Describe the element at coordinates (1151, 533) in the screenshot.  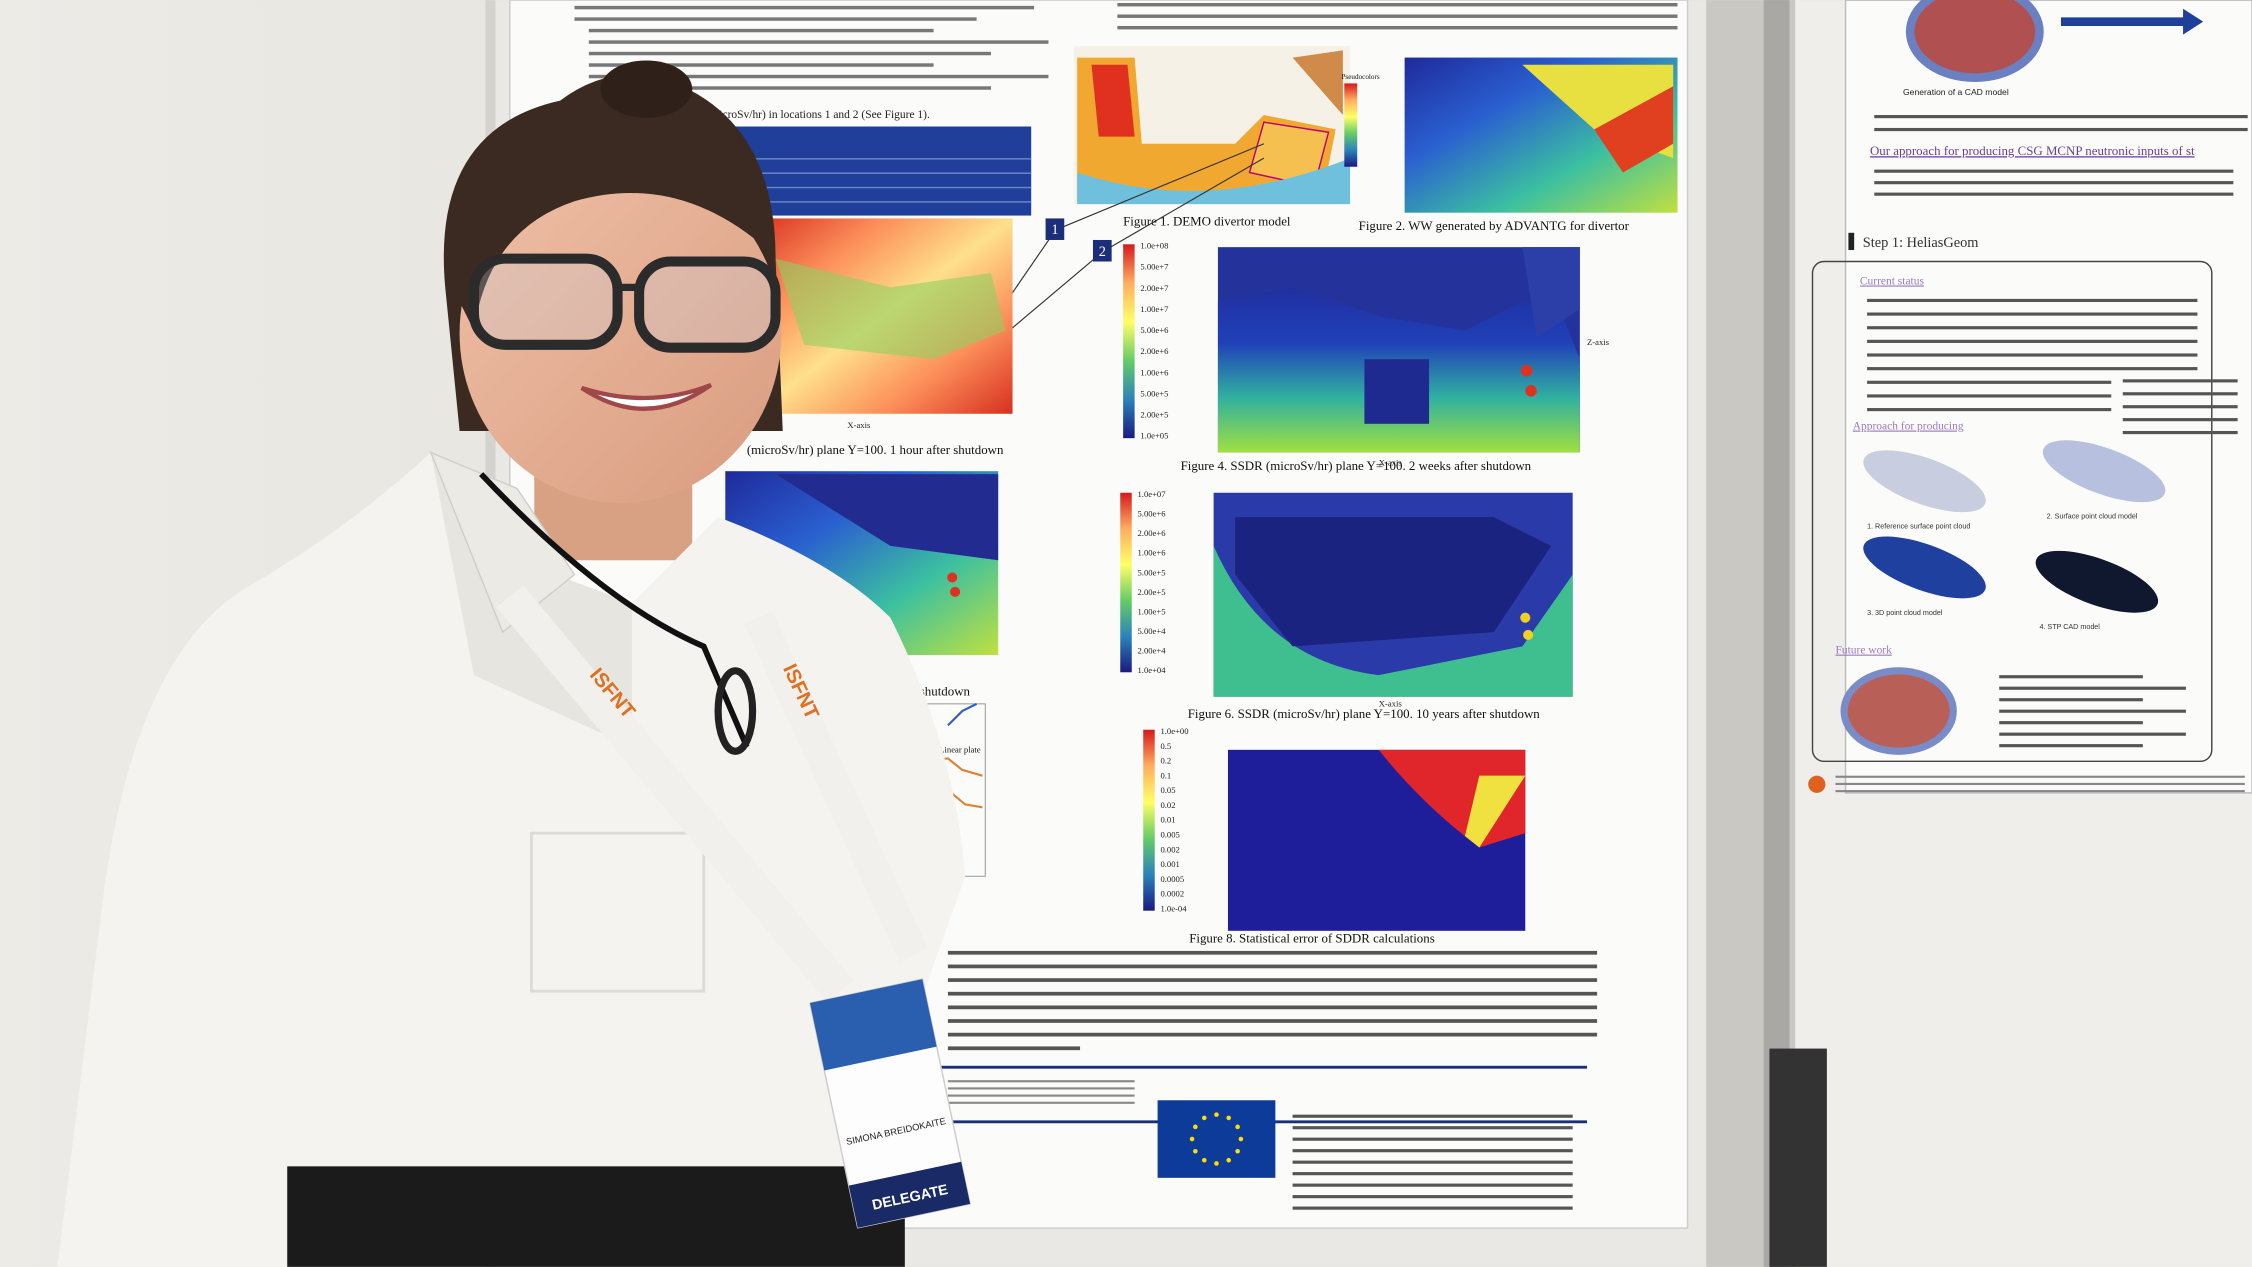
I see `colorbar-label: 2.00e+6` at that location.